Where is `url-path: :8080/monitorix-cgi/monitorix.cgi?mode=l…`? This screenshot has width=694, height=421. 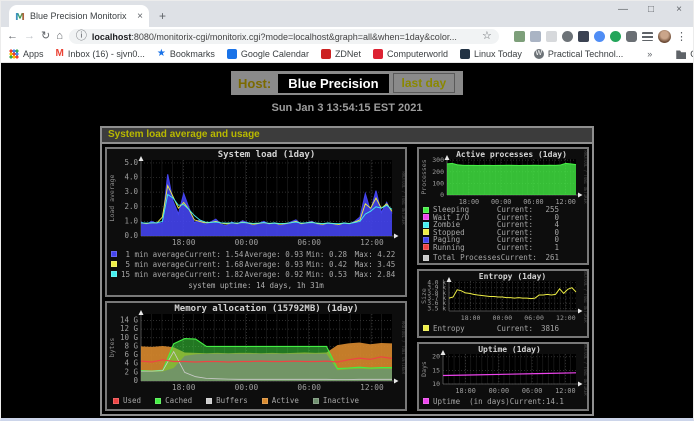
url-path: :8080/monitorix-cgi/monitorix.cgi?mode=l… is located at coordinates (294, 36).